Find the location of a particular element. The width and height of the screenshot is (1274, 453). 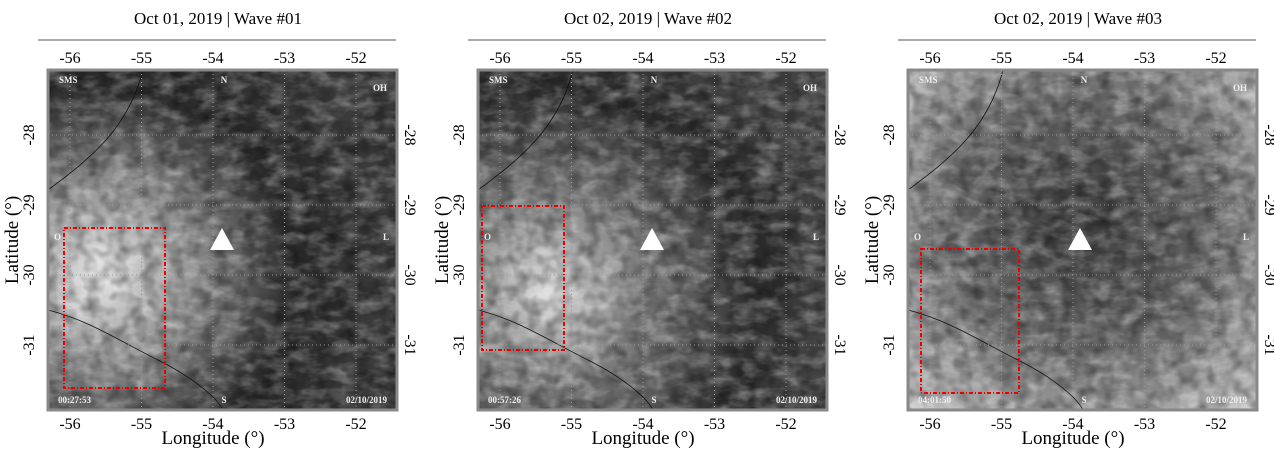

panel-title: Oct 01, 2019 | Wave #01 is located at coordinates (218, 18).